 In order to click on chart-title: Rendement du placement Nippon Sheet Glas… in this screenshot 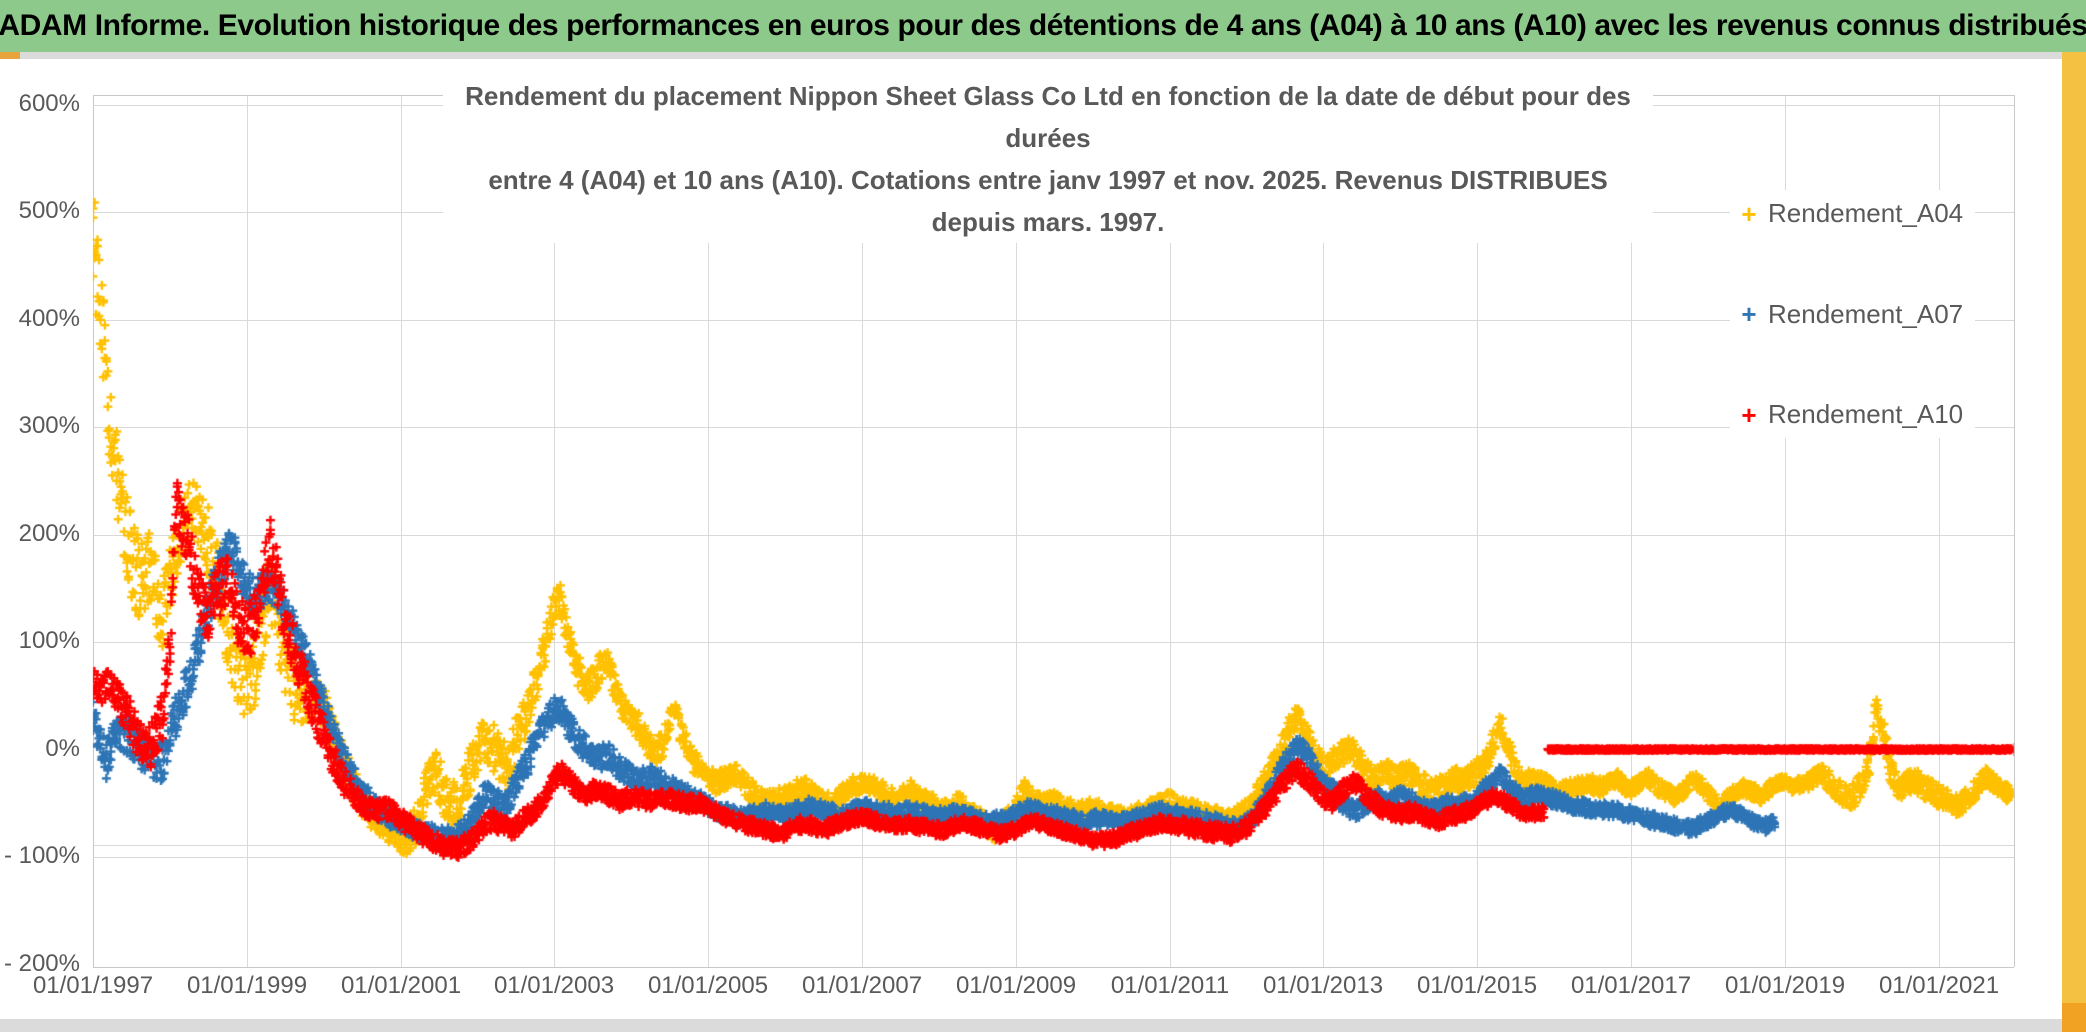, I will do `click(1048, 159)`.